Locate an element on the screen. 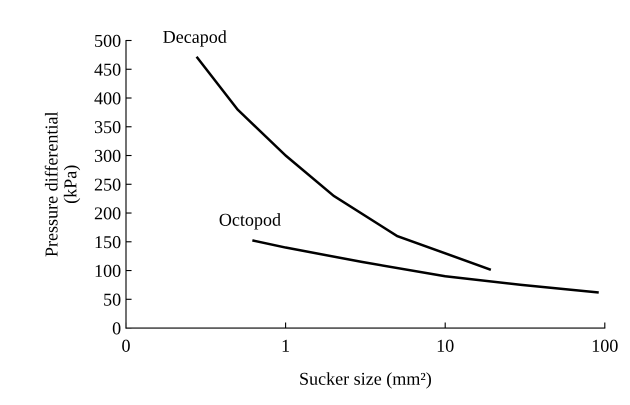 The image size is (630, 405). x-axis-title: Sucker size (mm²) is located at coordinates (365, 380).